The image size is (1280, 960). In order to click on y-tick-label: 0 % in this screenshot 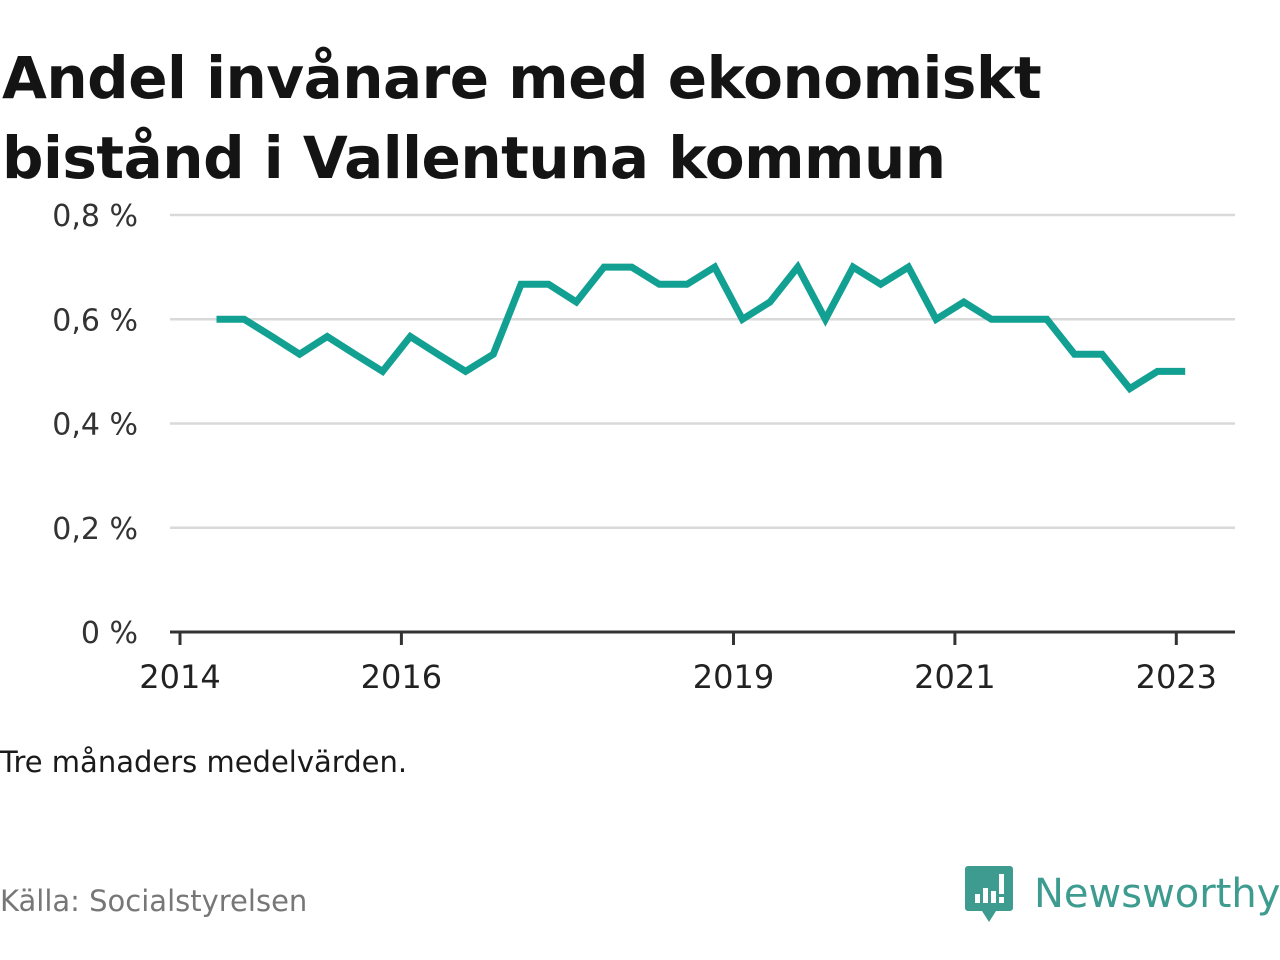, I will do `click(109, 633)`.